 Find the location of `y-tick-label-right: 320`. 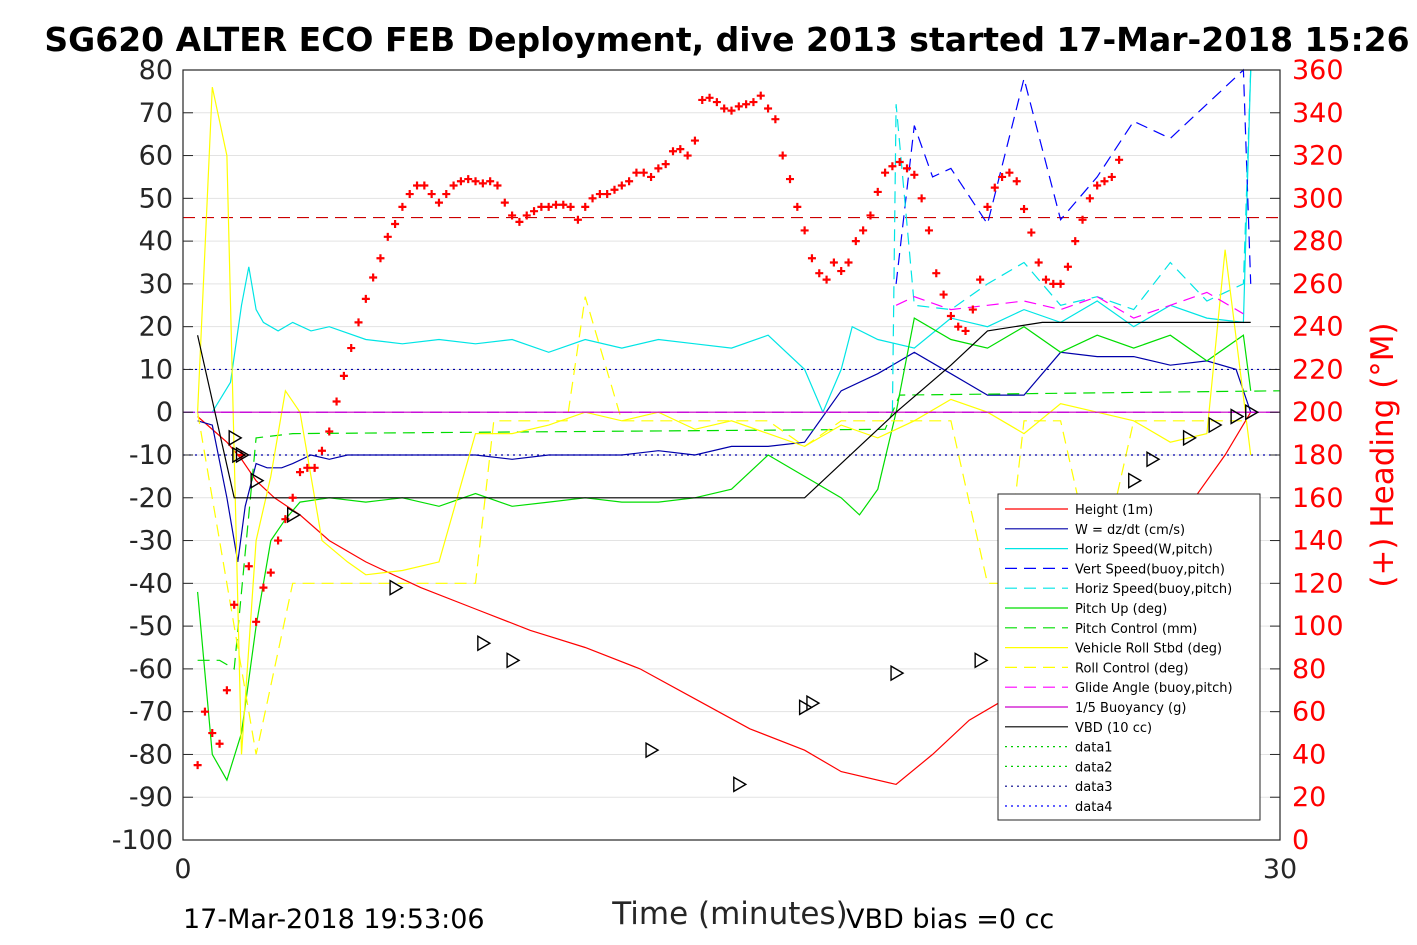

y-tick-label-right: 320 is located at coordinates (1318, 156).